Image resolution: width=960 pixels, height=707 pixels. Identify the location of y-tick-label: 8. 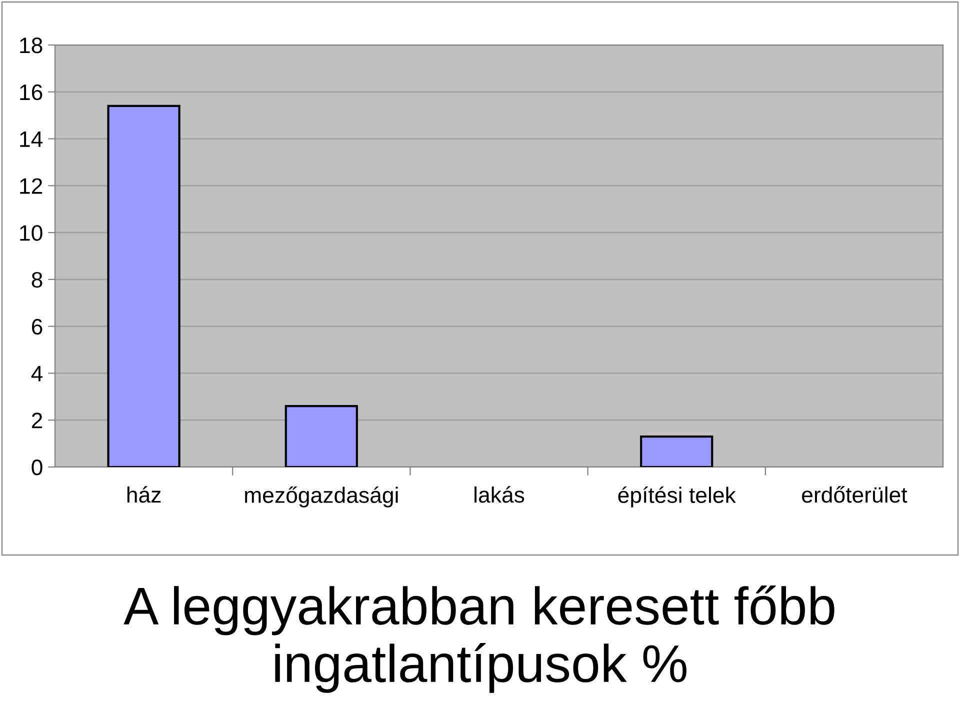
(37, 280).